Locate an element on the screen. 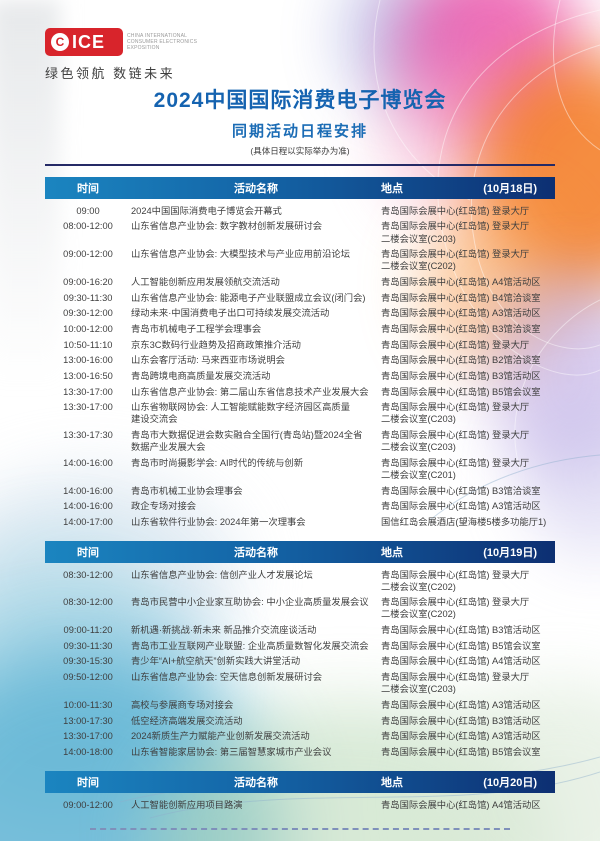 This screenshot has height=841, width=600. row-activity: 2024新质生产力赋能产业创新发展交流活动 is located at coordinates (220, 736).